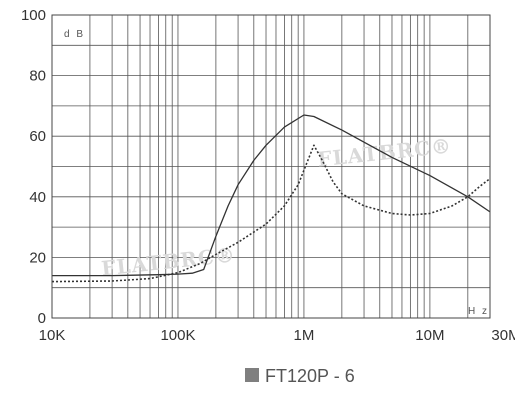 The width and height of the screenshot is (515, 396). What do you see at coordinates (33, 15) in the screenshot?
I see `y-tick-label: 100` at bounding box center [33, 15].